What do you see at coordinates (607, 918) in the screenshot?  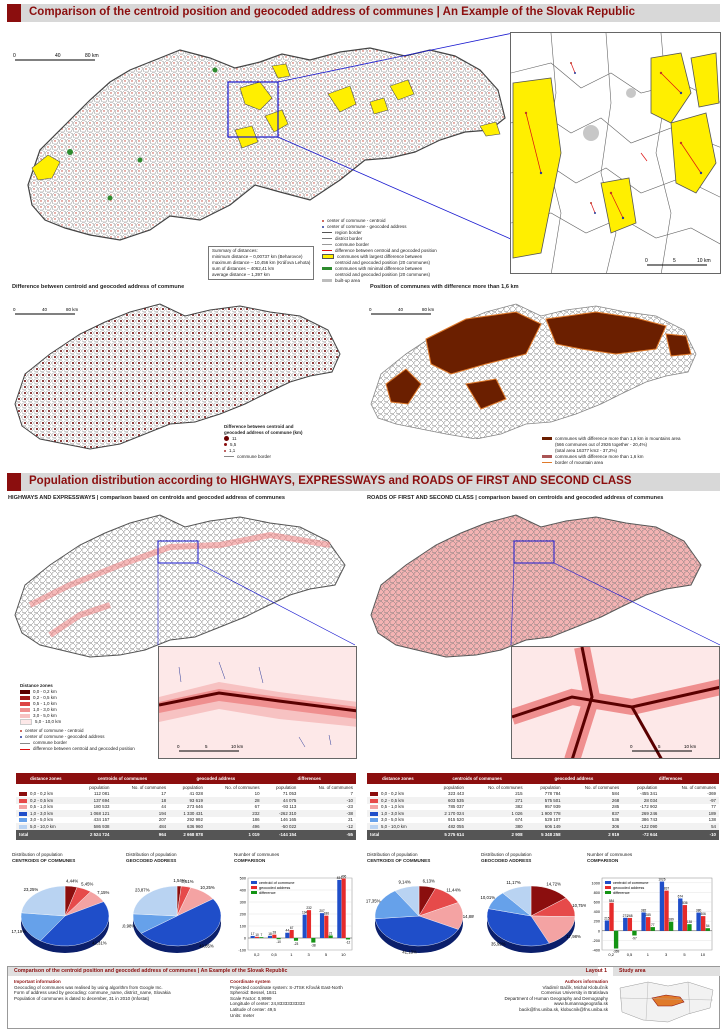 I see `bar-value-label: 215` at bounding box center [607, 918].